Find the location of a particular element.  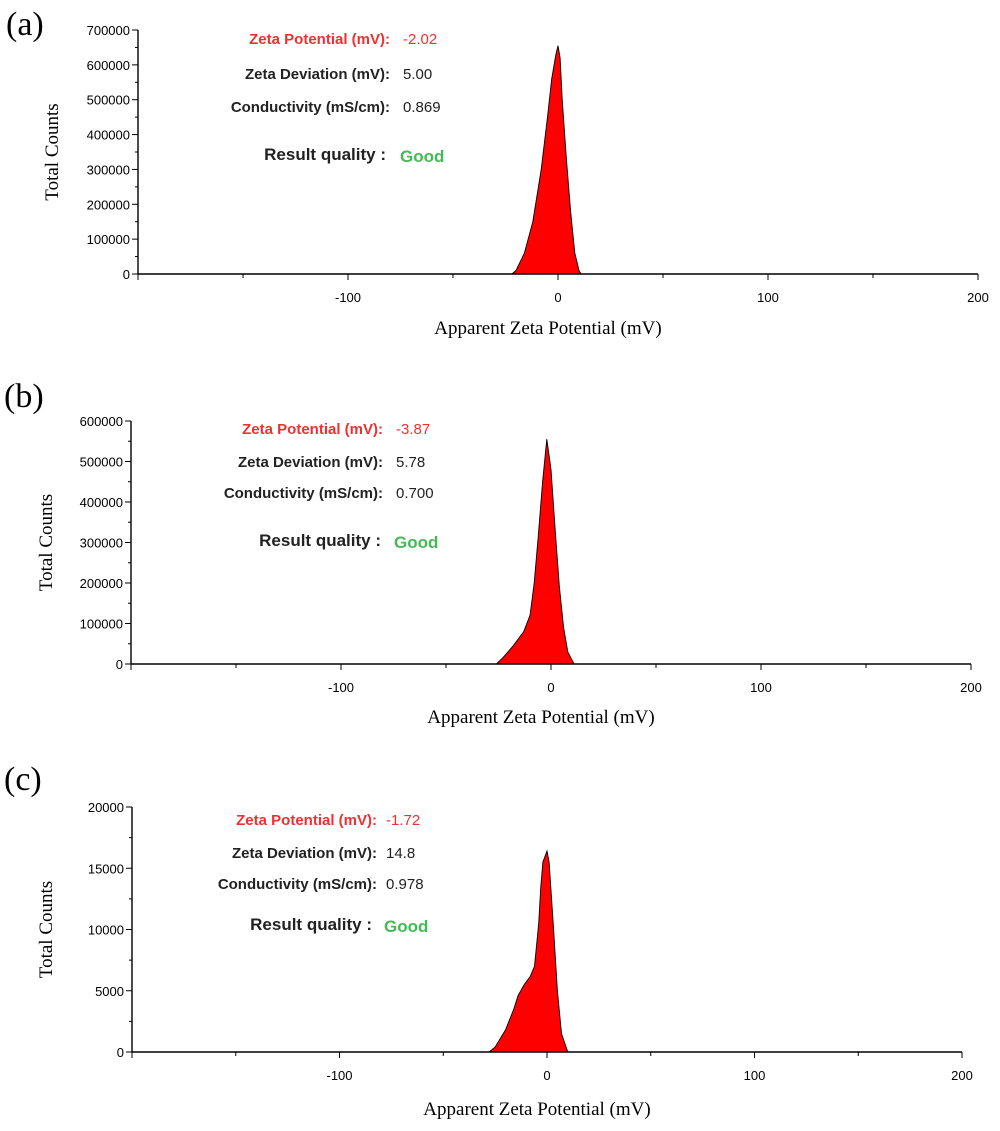

conductivity-value: 0.700 is located at coordinates (415, 493).